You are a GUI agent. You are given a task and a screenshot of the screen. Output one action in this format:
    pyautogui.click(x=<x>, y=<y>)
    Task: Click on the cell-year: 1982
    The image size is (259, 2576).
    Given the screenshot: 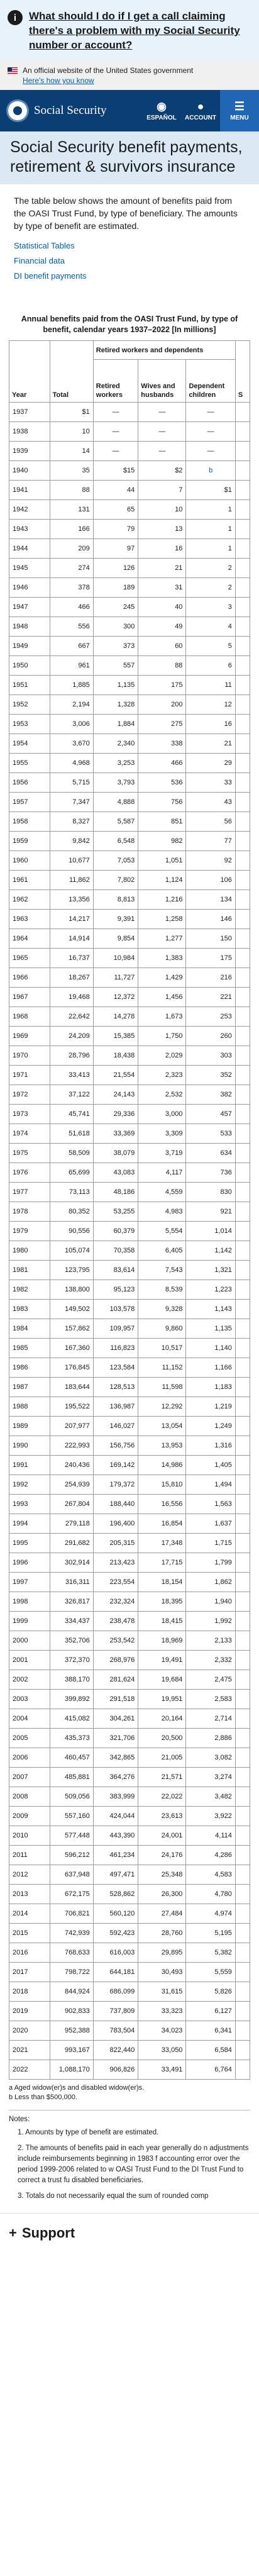 What is the action you would take?
    pyautogui.click(x=29, y=1290)
    